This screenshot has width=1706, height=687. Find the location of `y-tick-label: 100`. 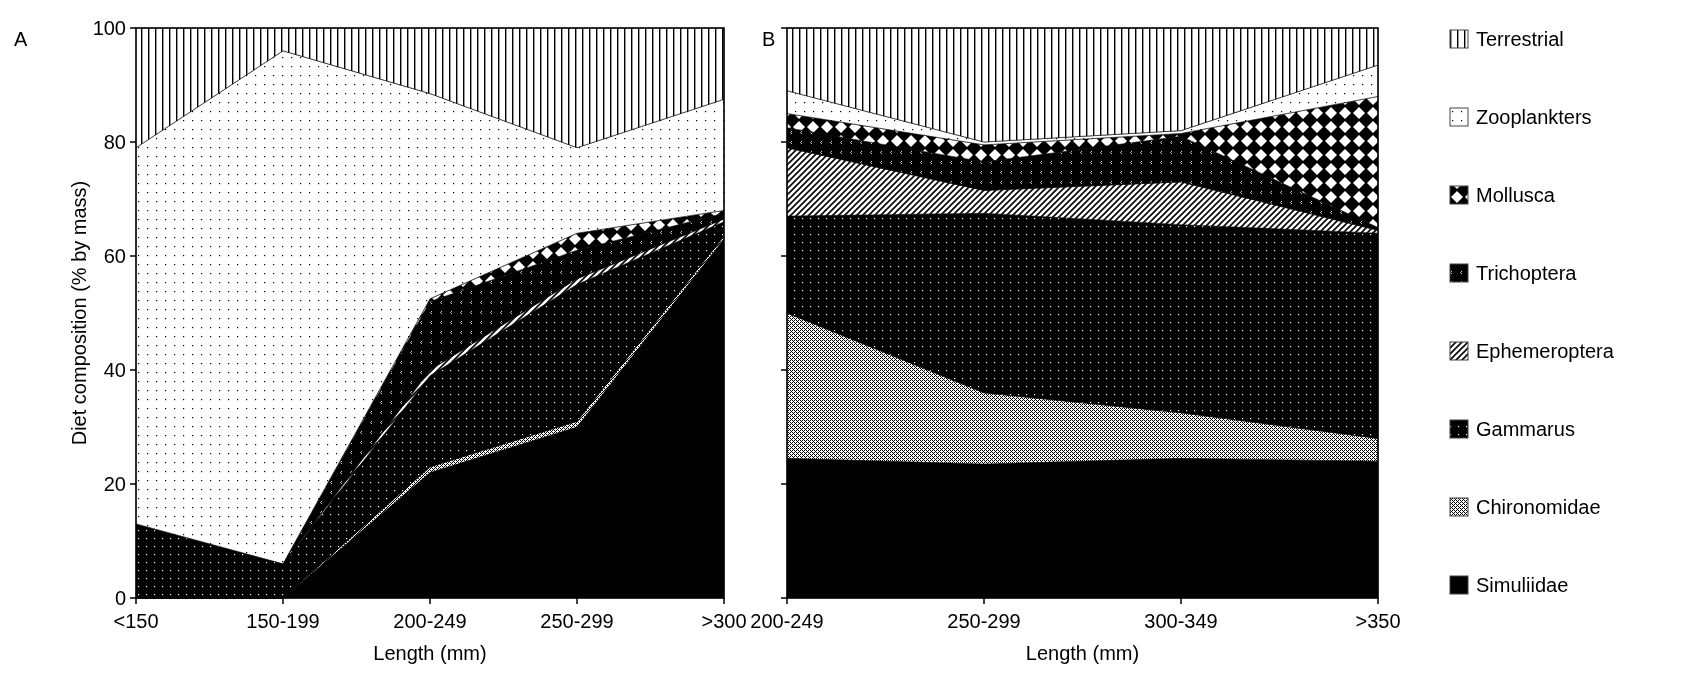

y-tick-label: 100 is located at coordinates (109, 28).